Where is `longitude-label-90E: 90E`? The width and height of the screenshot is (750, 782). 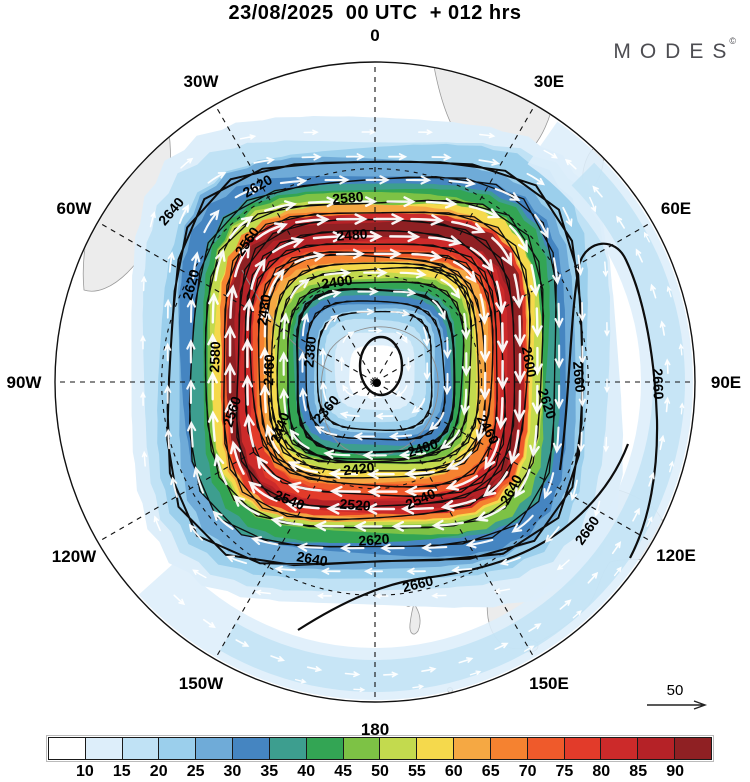
longitude-label-90E: 90E is located at coordinates (726, 382).